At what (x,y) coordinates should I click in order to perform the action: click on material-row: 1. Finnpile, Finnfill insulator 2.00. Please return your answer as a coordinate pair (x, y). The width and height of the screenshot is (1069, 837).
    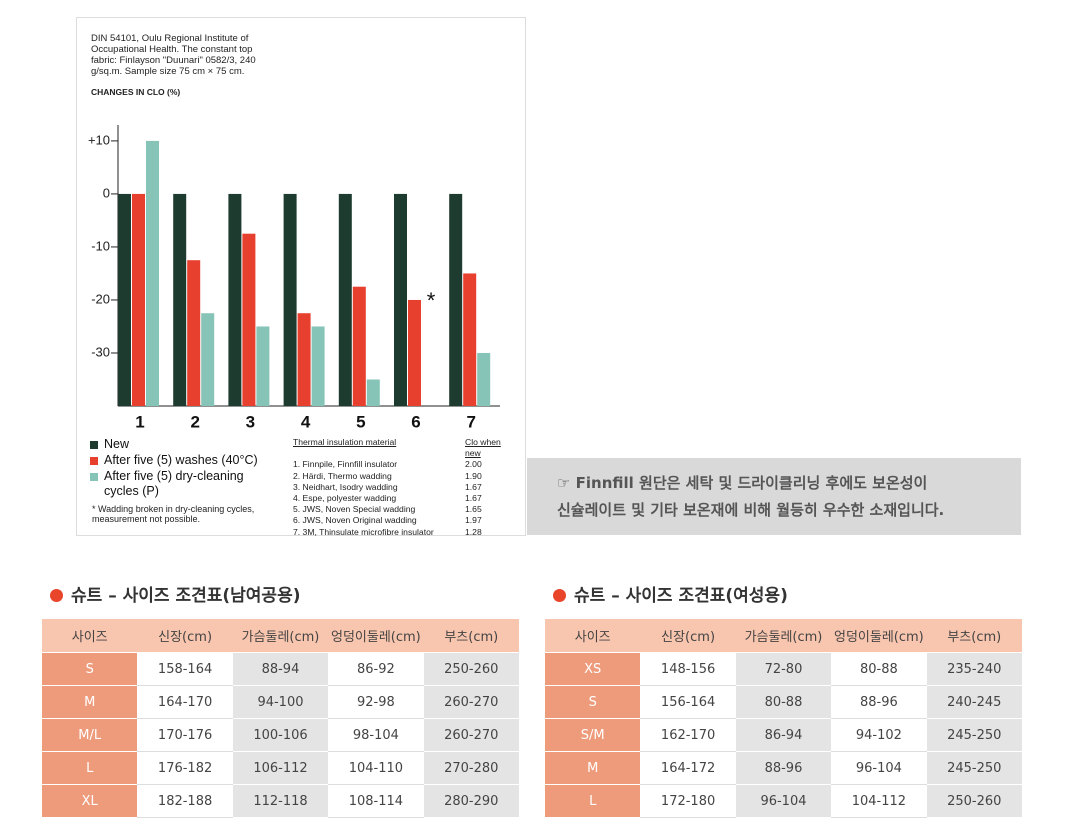
    Looking at the image, I should click on (399, 464).